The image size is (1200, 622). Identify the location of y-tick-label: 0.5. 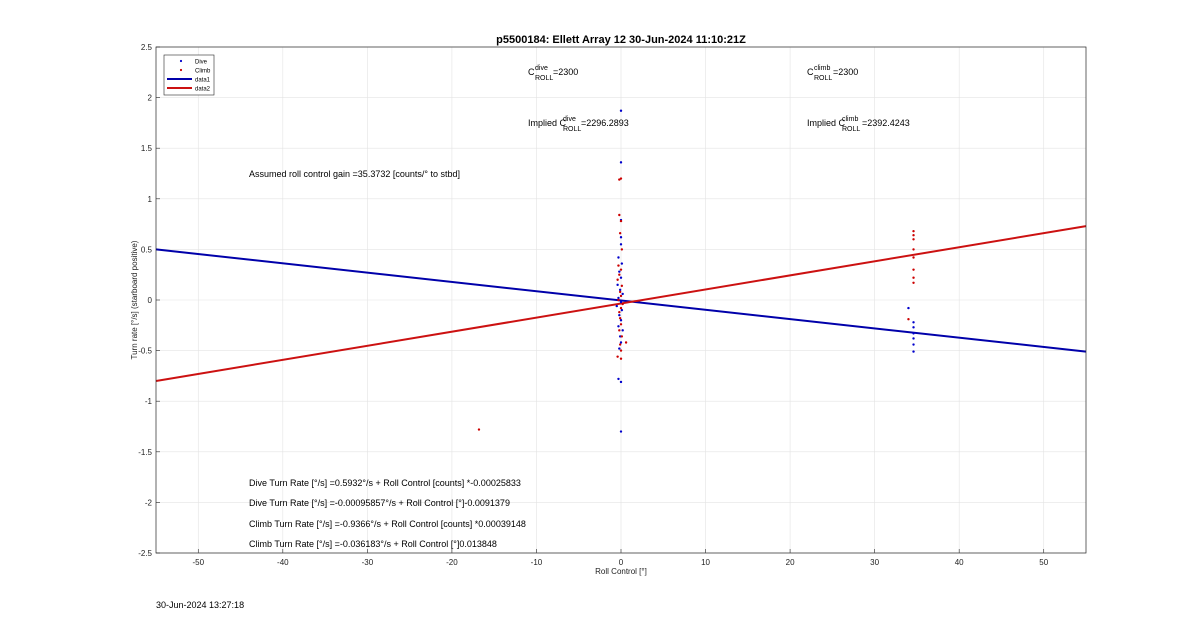
(147, 249).